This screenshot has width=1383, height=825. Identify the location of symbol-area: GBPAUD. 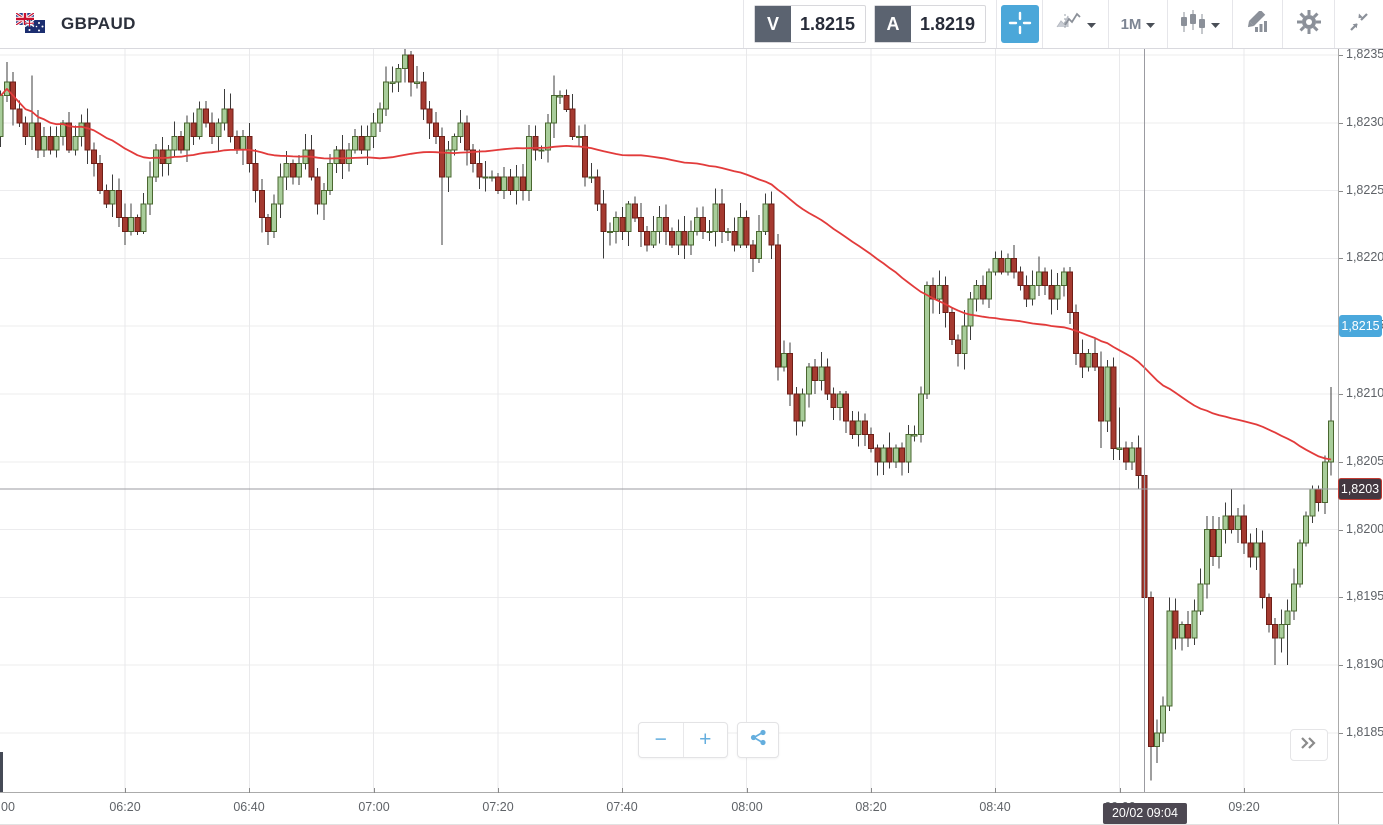
(68, 24).